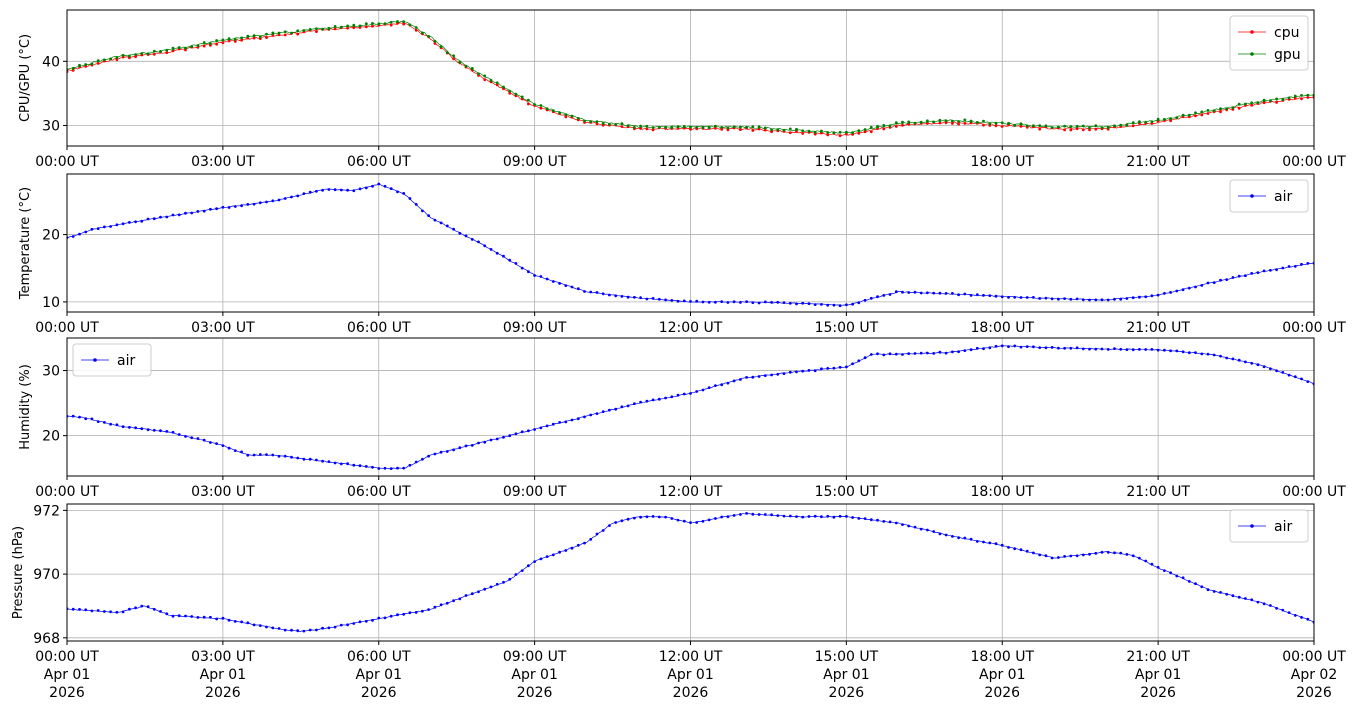 This screenshot has width=1354, height=707. I want to click on y-tick-label: 968, so click(46, 639).